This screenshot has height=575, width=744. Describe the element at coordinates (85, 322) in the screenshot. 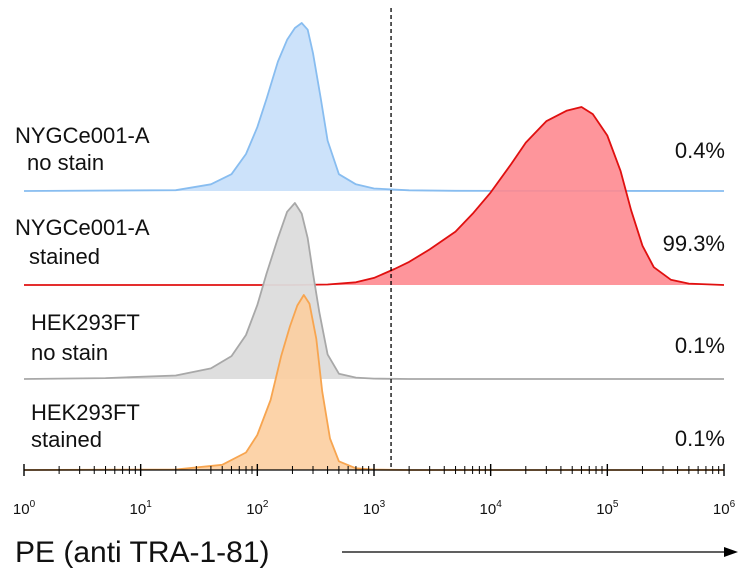

I see `row-label-3-line1: HEK293FT` at that location.